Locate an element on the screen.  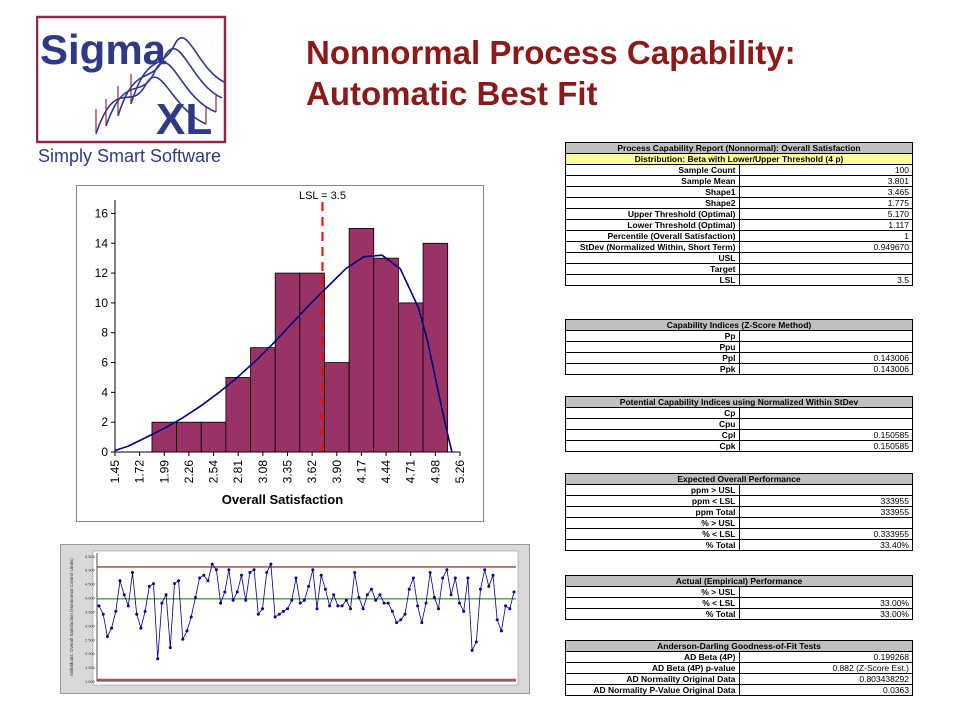
row-label: AD Normality P-Value Original Data is located at coordinates (652, 690).